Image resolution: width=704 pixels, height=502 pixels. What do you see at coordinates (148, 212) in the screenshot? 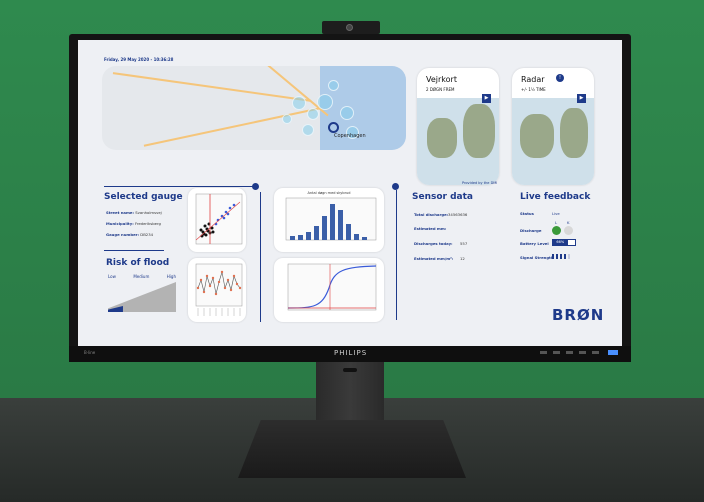
I see `street-value: Svanholmsvej` at bounding box center [148, 212].